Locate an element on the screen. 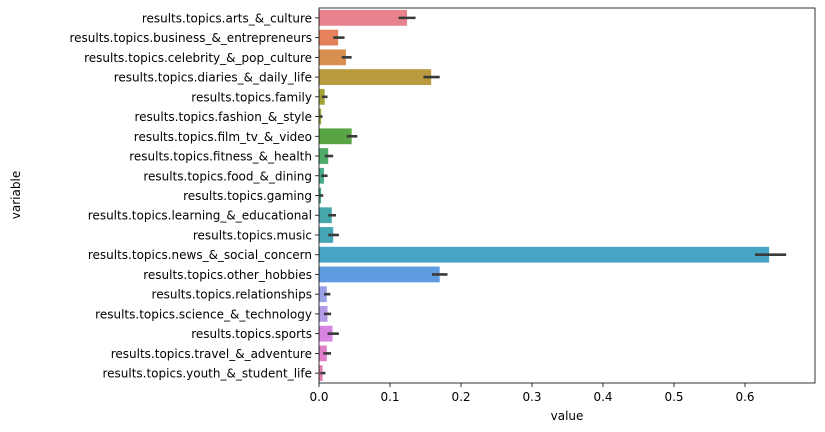  y-tick-label: results.topics.relationships is located at coordinates (232, 295).